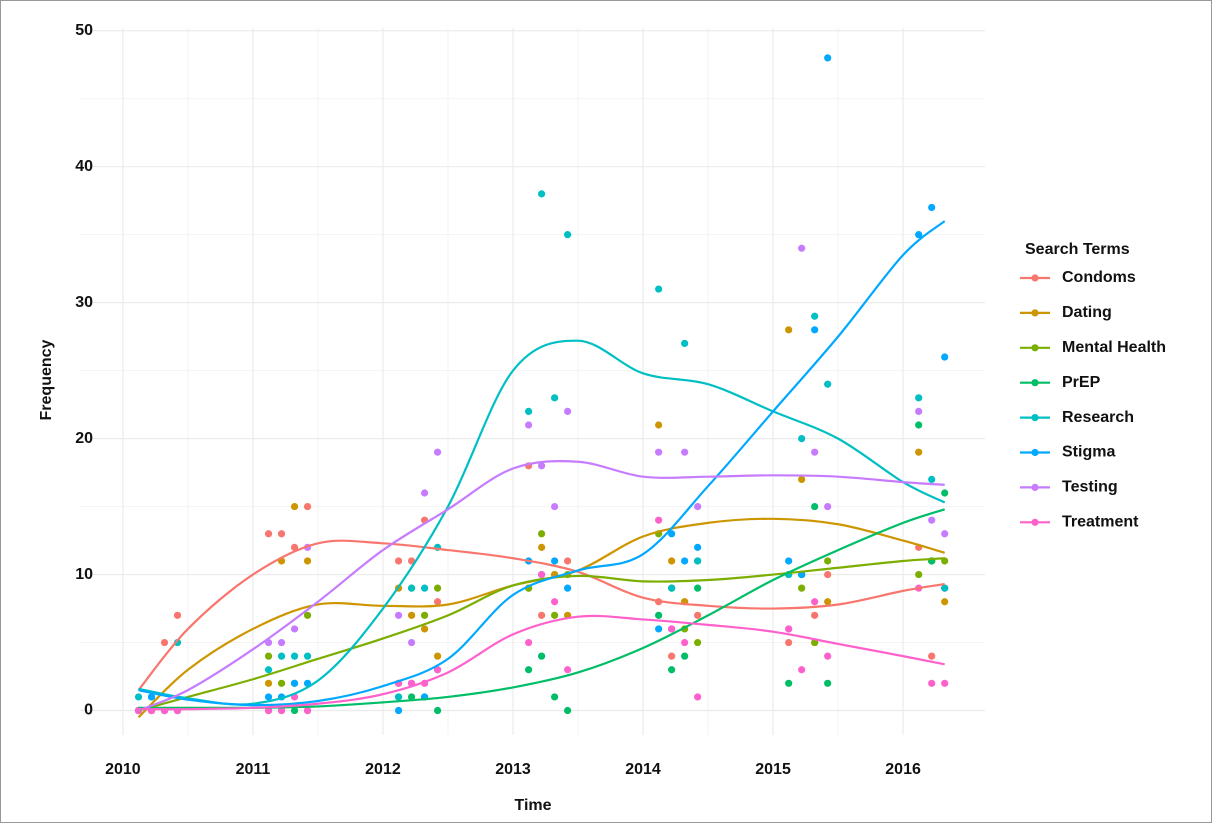 The height and width of the screenshot is (823, 1212). I want to click on y-tick-label: 10, so click(84, 574).